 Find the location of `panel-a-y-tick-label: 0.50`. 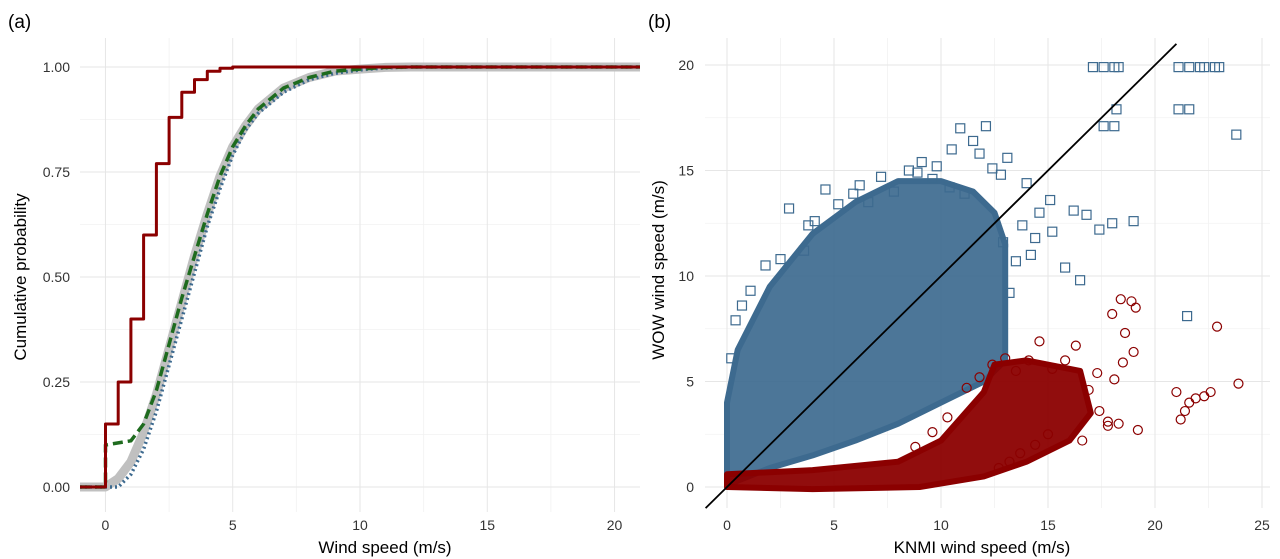

panel-a-y-tick-label: 0.50 is located at coordinates (56, 277).